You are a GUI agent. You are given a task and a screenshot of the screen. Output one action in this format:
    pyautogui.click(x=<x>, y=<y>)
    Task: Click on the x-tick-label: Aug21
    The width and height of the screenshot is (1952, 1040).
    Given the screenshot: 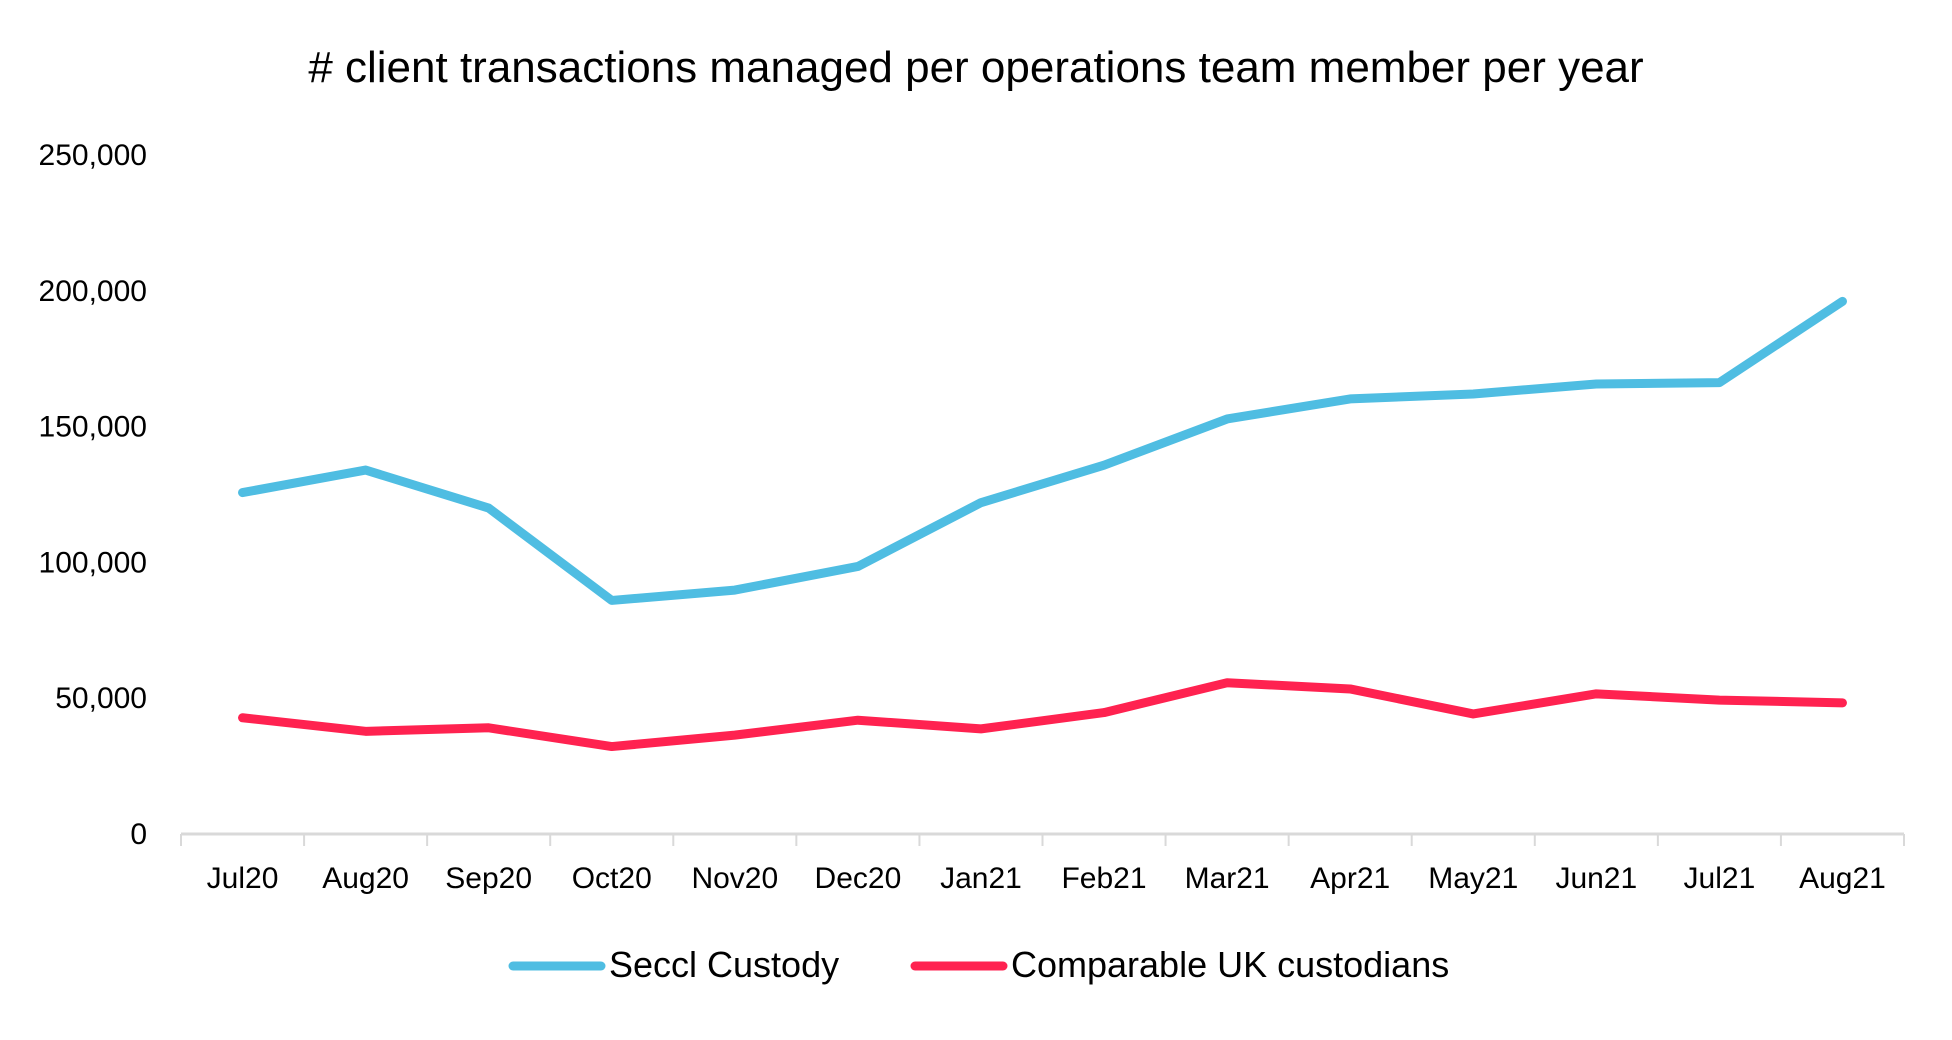 What is the action you would take?
    pyautogui.click(x=1842, y=878)
    